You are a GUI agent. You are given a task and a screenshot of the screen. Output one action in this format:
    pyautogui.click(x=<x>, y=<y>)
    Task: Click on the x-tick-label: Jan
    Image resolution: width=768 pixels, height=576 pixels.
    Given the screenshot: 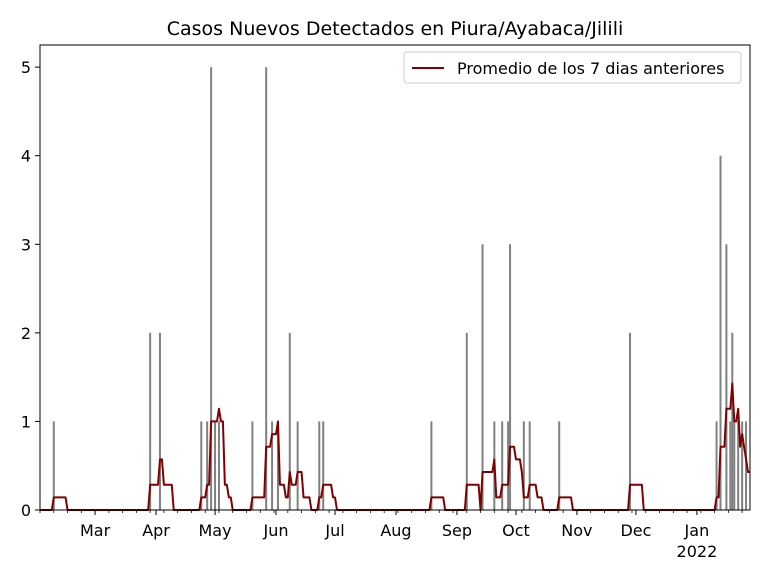 What is the action you would take?
    pyautogui.click(x=697, y=530)
    